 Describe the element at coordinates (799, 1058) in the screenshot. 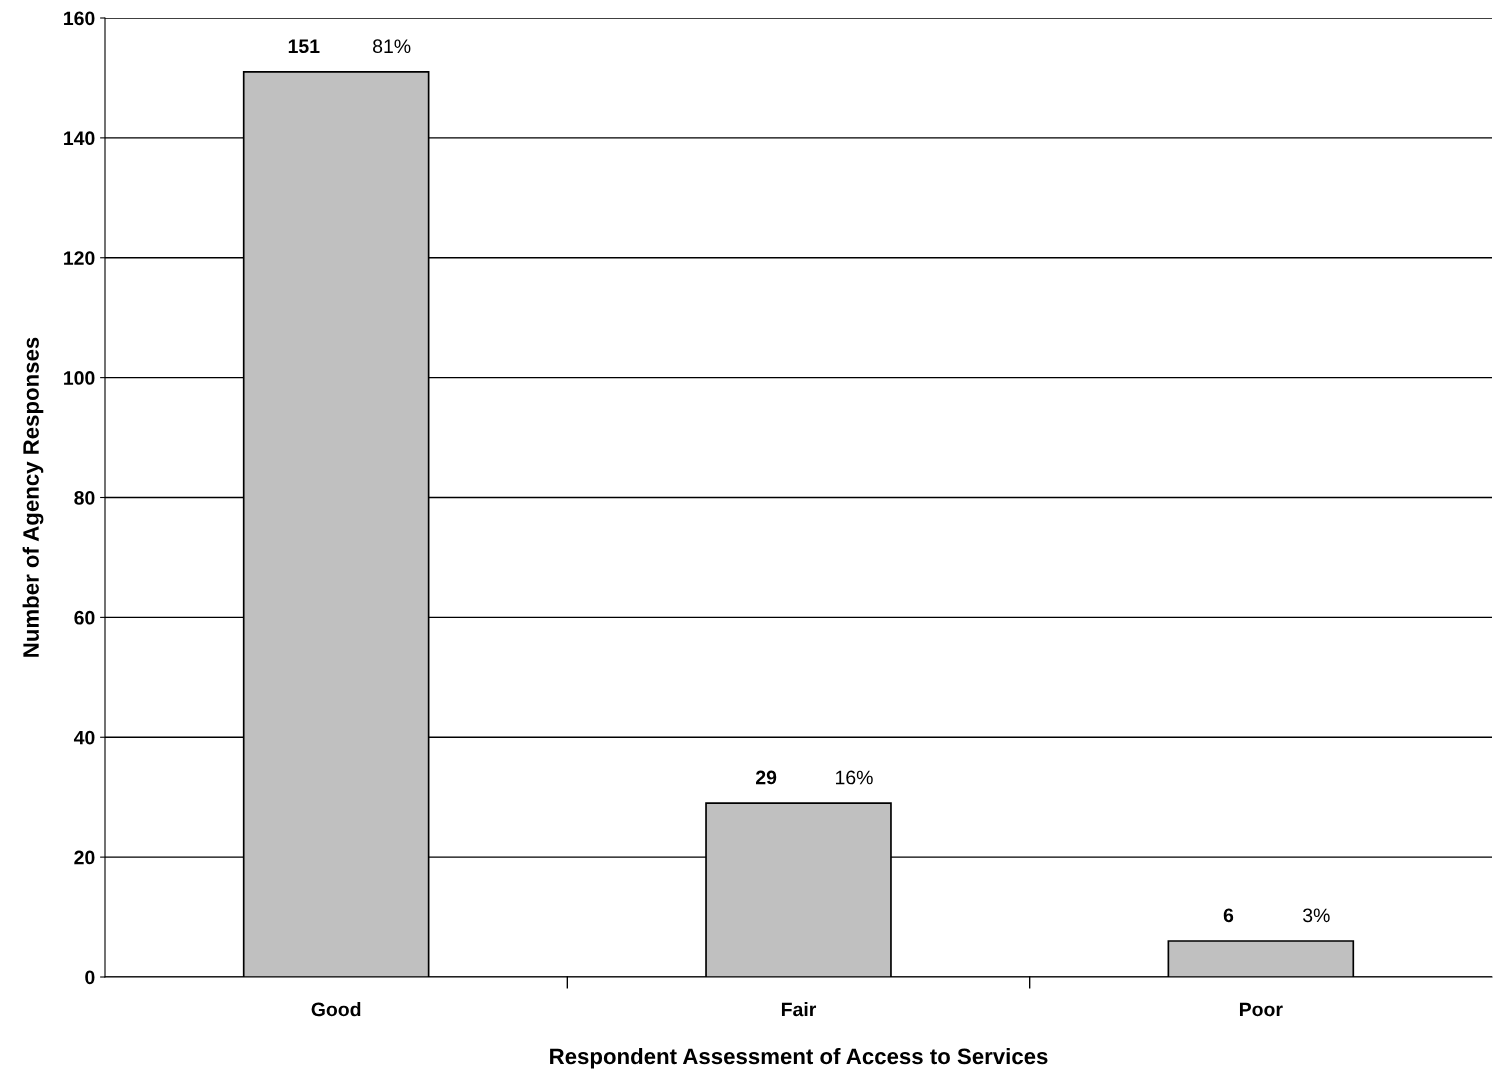

I see `x-axis-title: Respondent Assessment of Access to Services` at that location.